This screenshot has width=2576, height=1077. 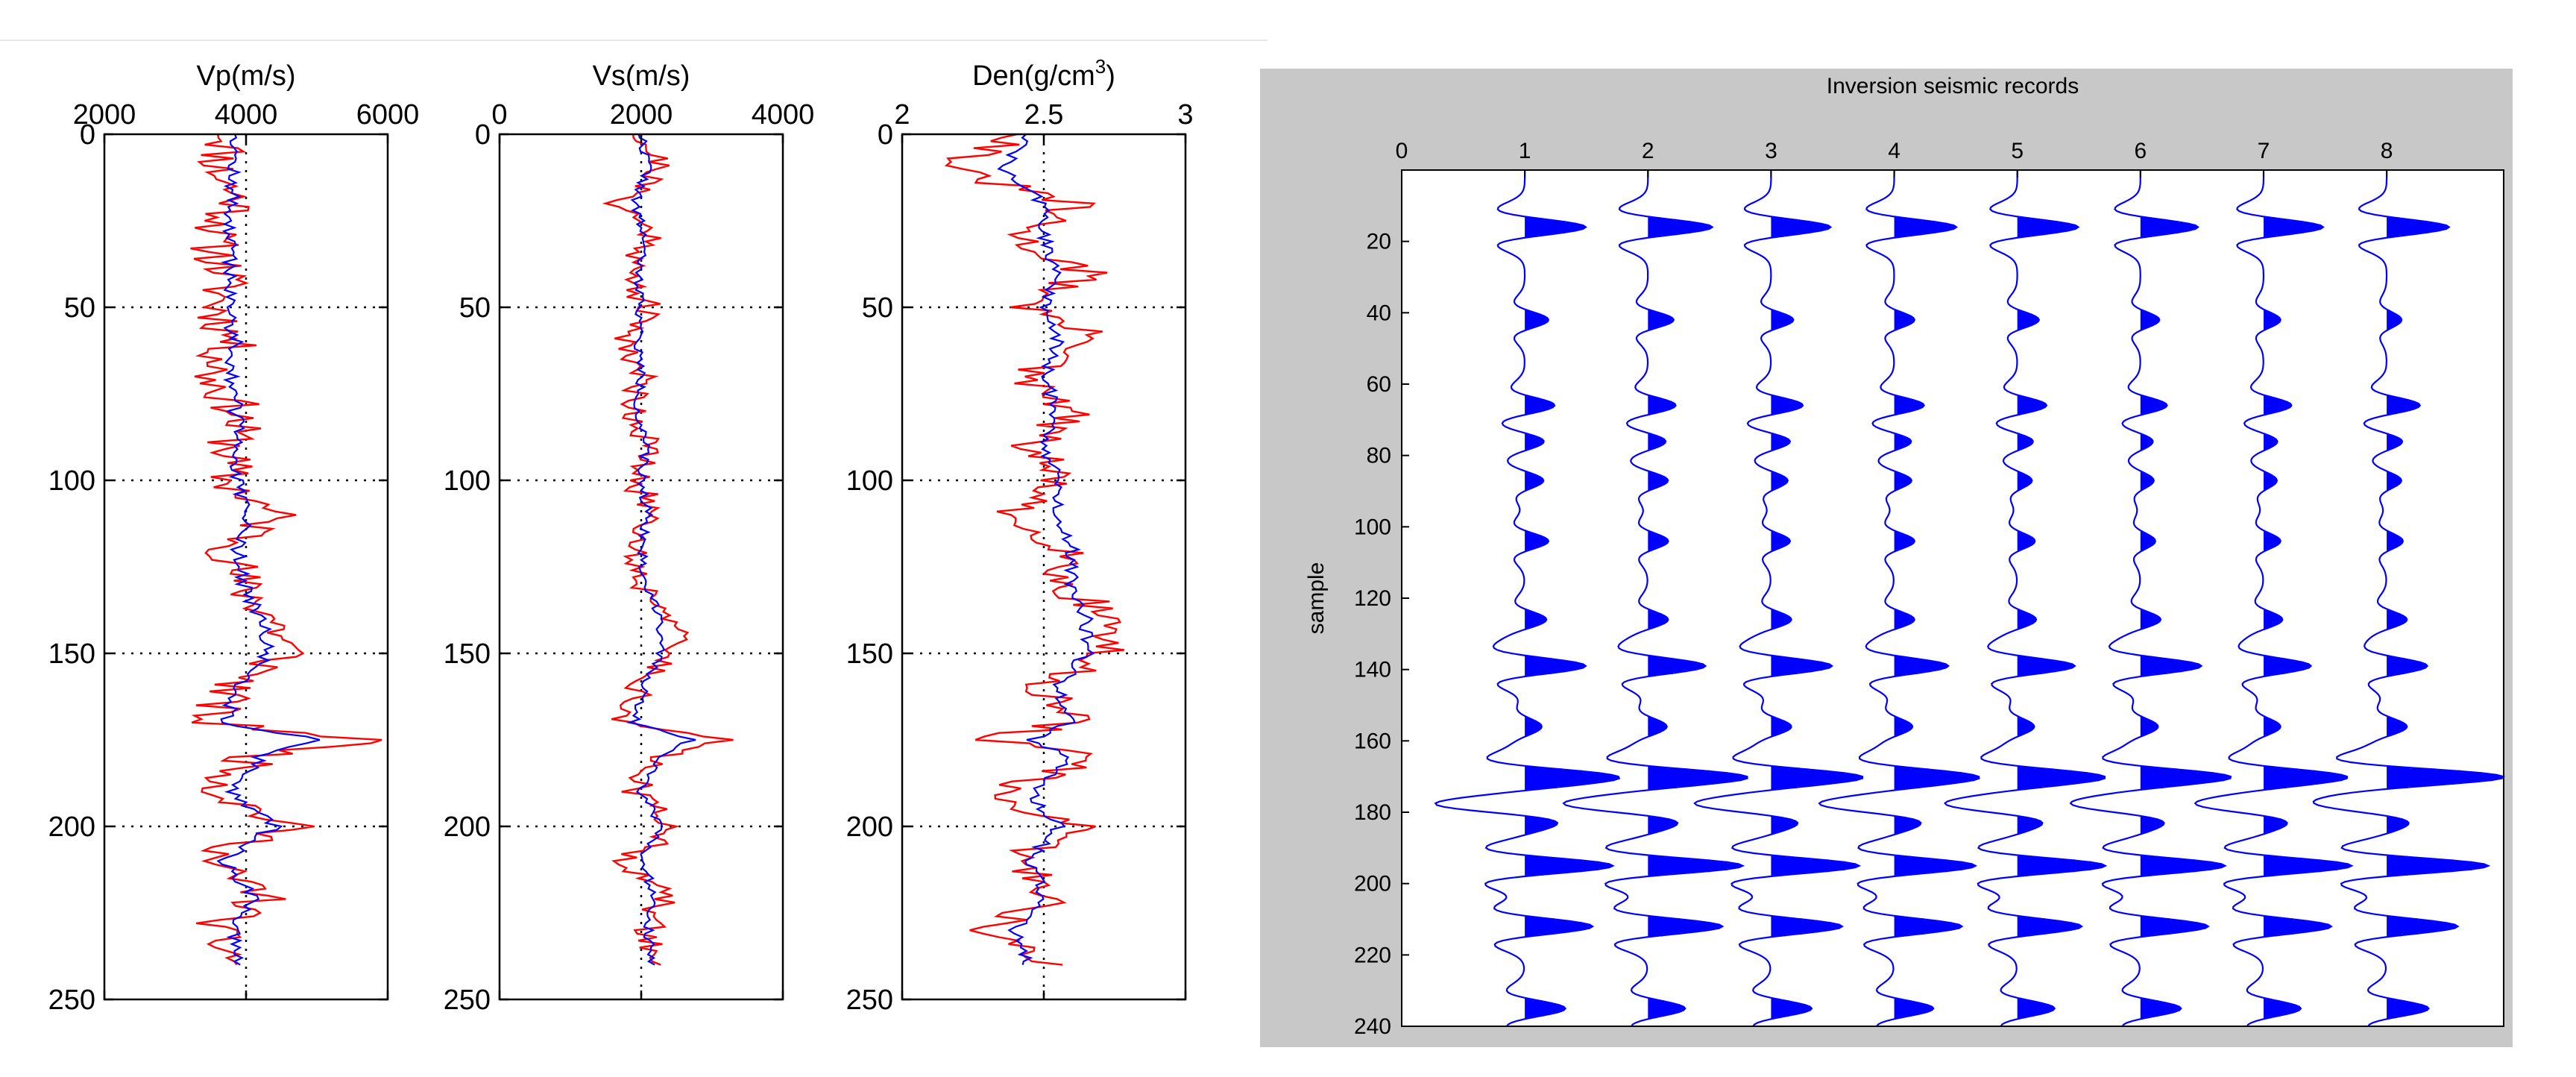 I want to click on vp-series, so click(x=286, y=550).